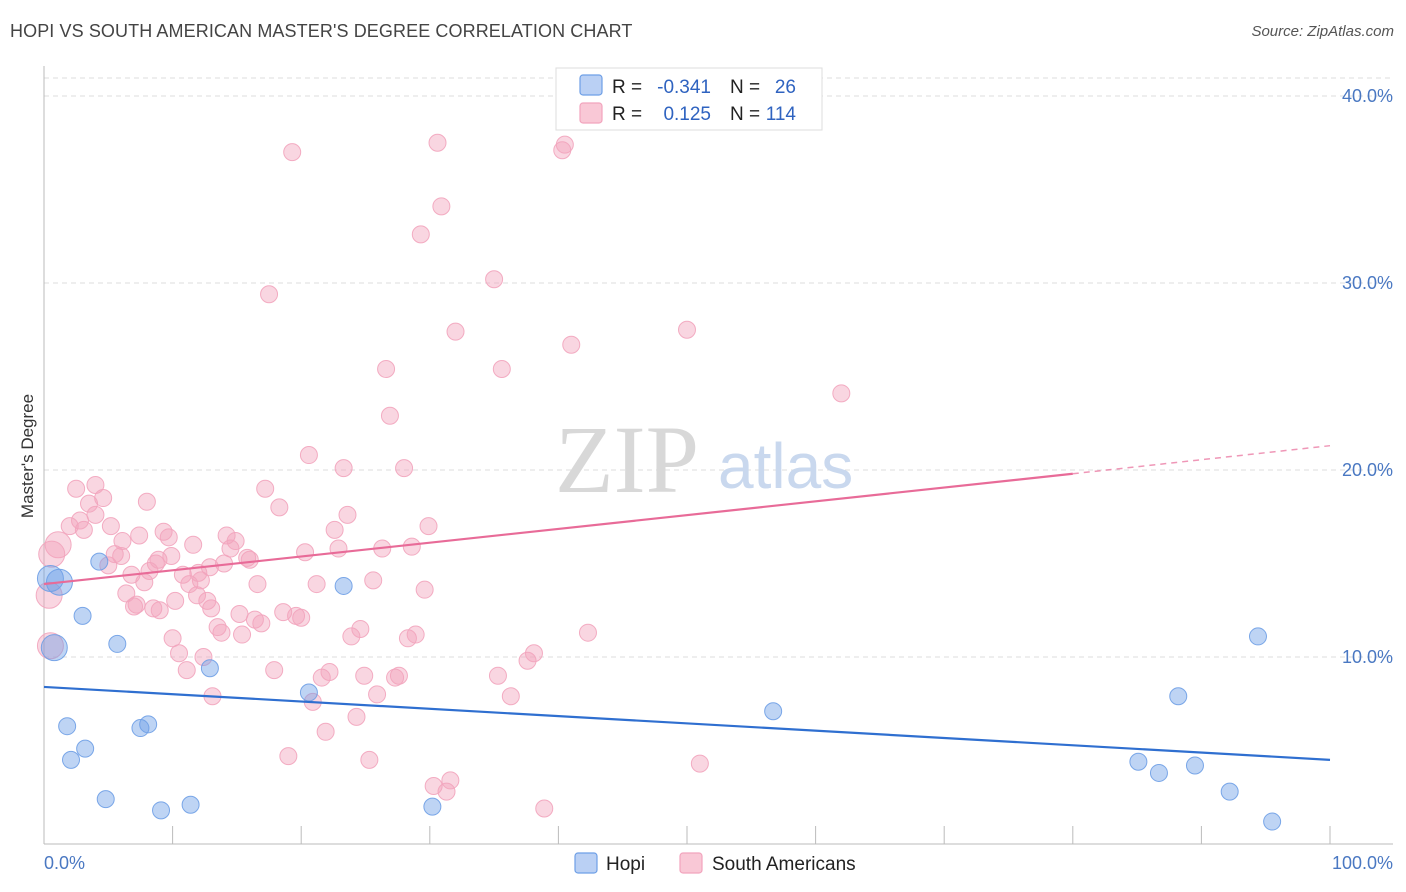 The height and width of the screenshot is (892, 1406). What do you see at coordinates (687, 723) in the screenshot?
I see `hopi-trend-line` at bounding box center [687, 723].